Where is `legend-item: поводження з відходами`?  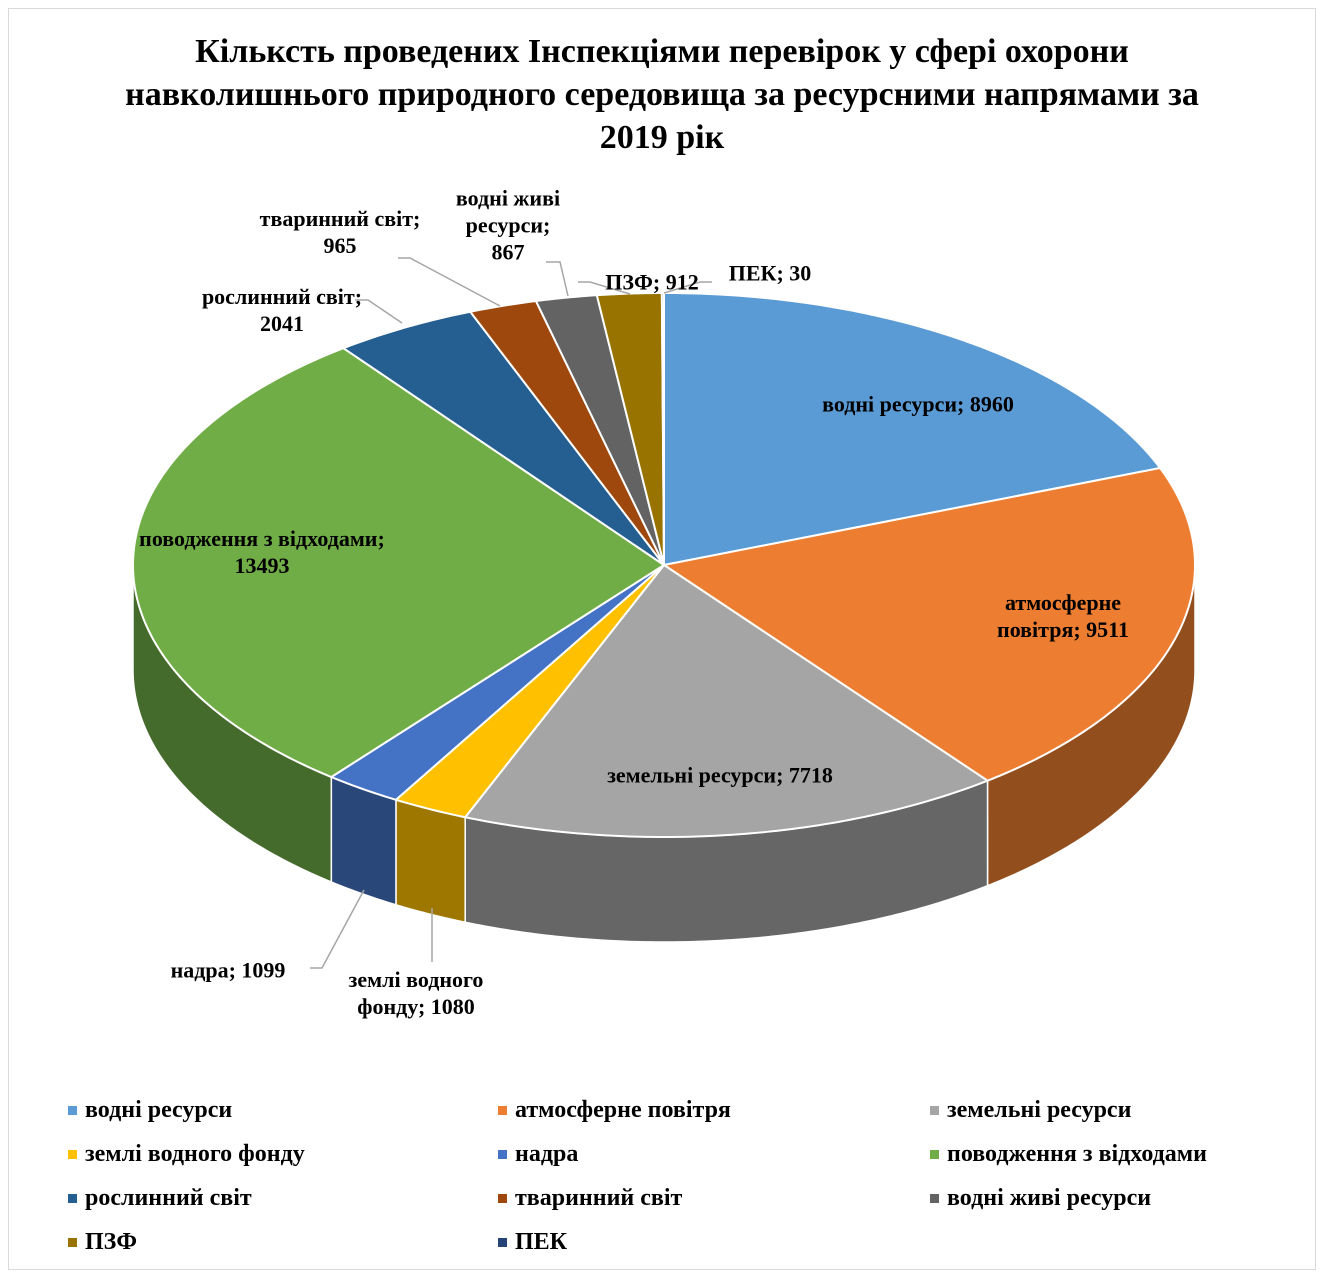
legend-item: поводження з відходами is located at coordinates (1068, 1154).